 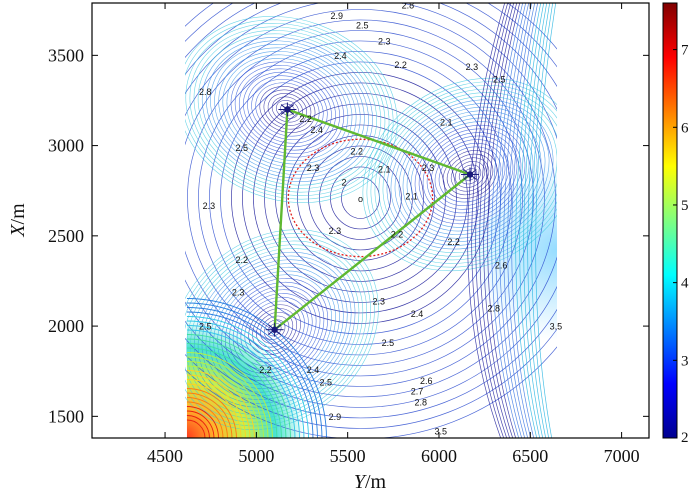 What do you see at coordinates (622, 456) in the screenshot?
I see `x-tick-label: 7000` at bounding box center [622, 456].